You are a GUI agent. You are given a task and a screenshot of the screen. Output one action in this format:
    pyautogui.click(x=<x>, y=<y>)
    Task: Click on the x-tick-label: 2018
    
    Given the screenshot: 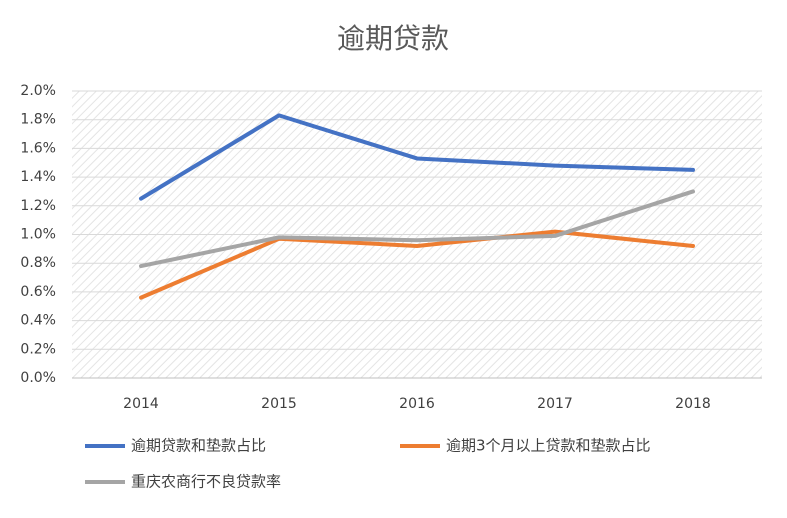 What is the action you would take?
    pyautogui.click(x=693, y=404)
    